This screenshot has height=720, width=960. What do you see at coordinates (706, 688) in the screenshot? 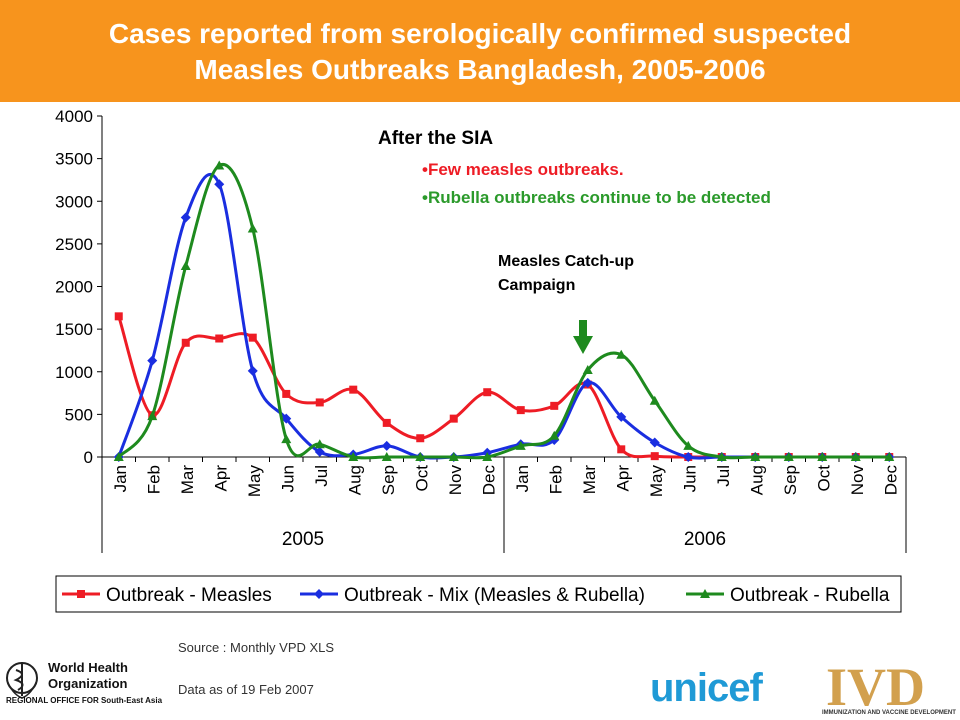
I see `unicef-logo: unicef` at bounding box center [706, 688].